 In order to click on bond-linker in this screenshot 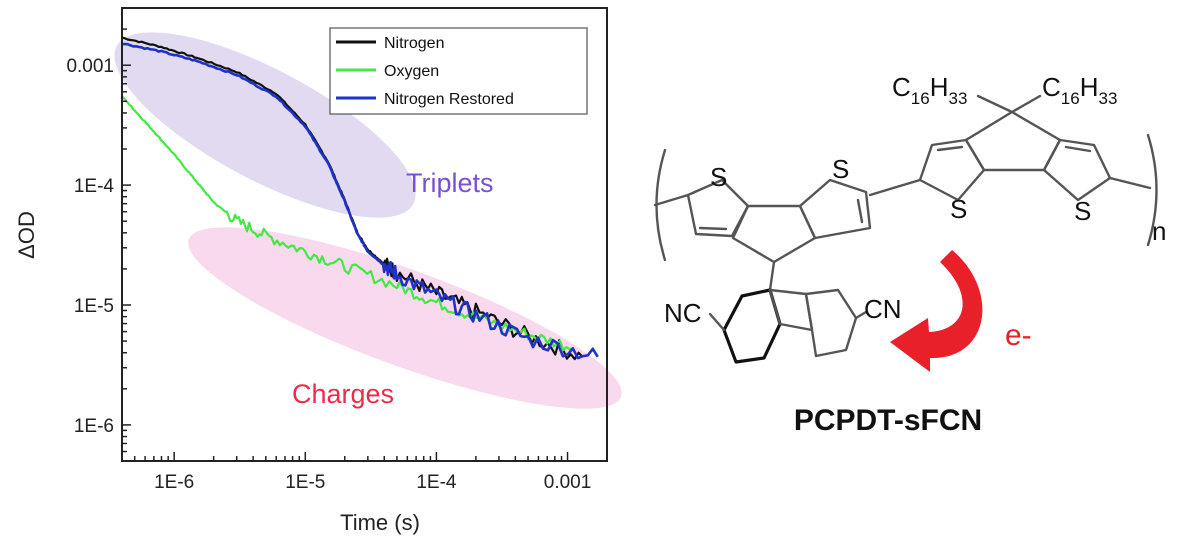, I will do `click(895, 187)`.